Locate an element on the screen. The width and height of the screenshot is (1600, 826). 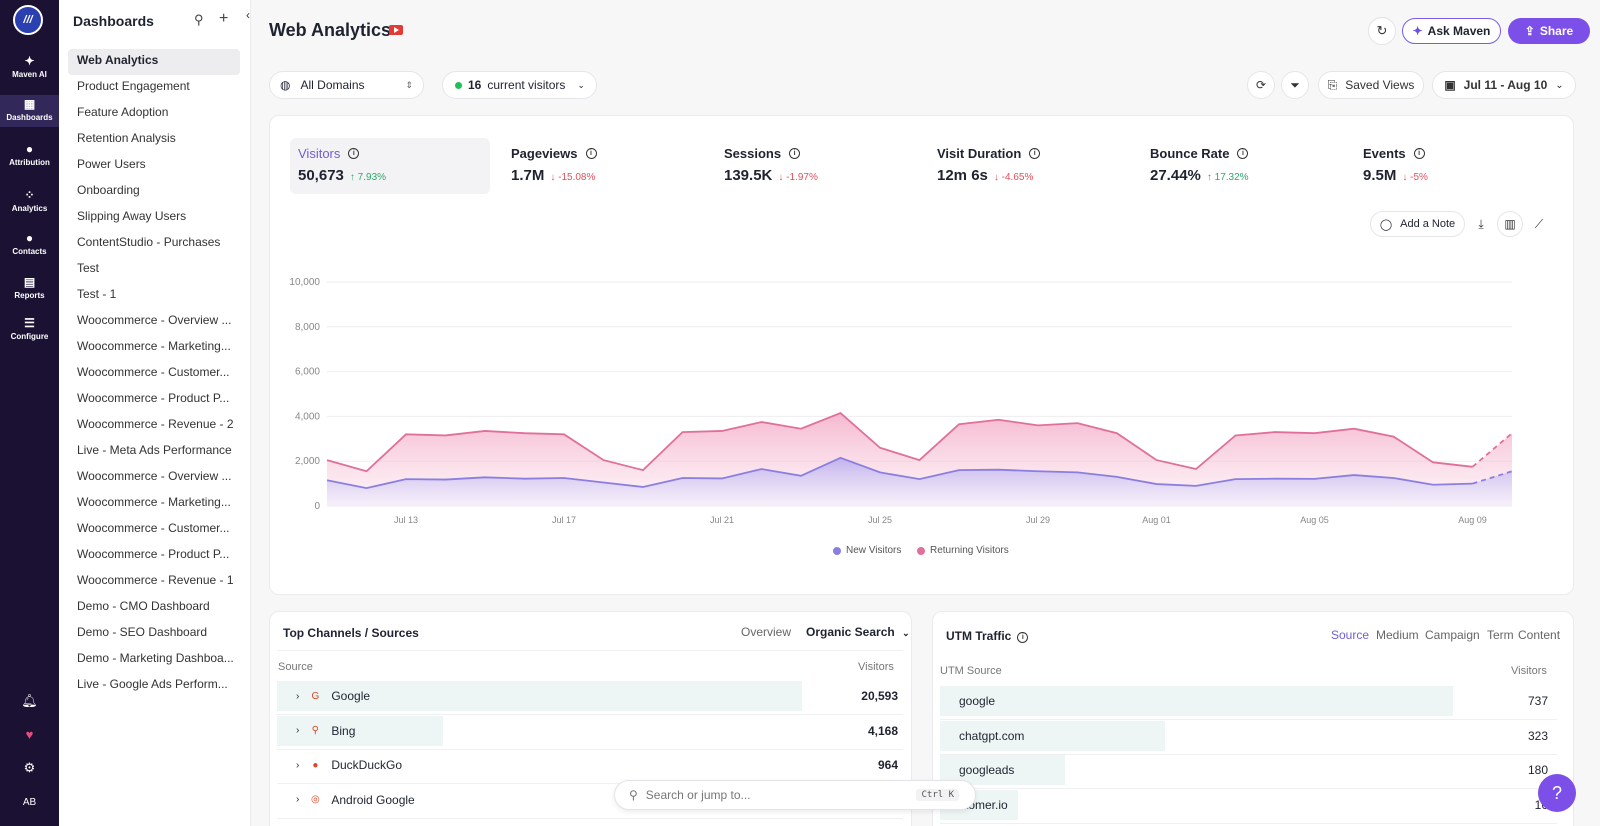
sidebar-item-dashboard: Woocommerce - Revenue - 2 is located at coordinates (155, 424).